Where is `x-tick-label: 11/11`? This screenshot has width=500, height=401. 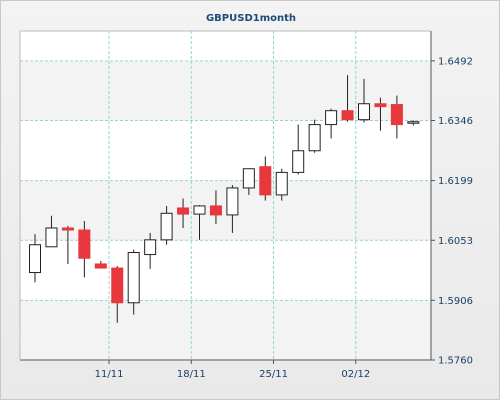
x-tick-label: 11/11 is located at coordinates (109, 374).